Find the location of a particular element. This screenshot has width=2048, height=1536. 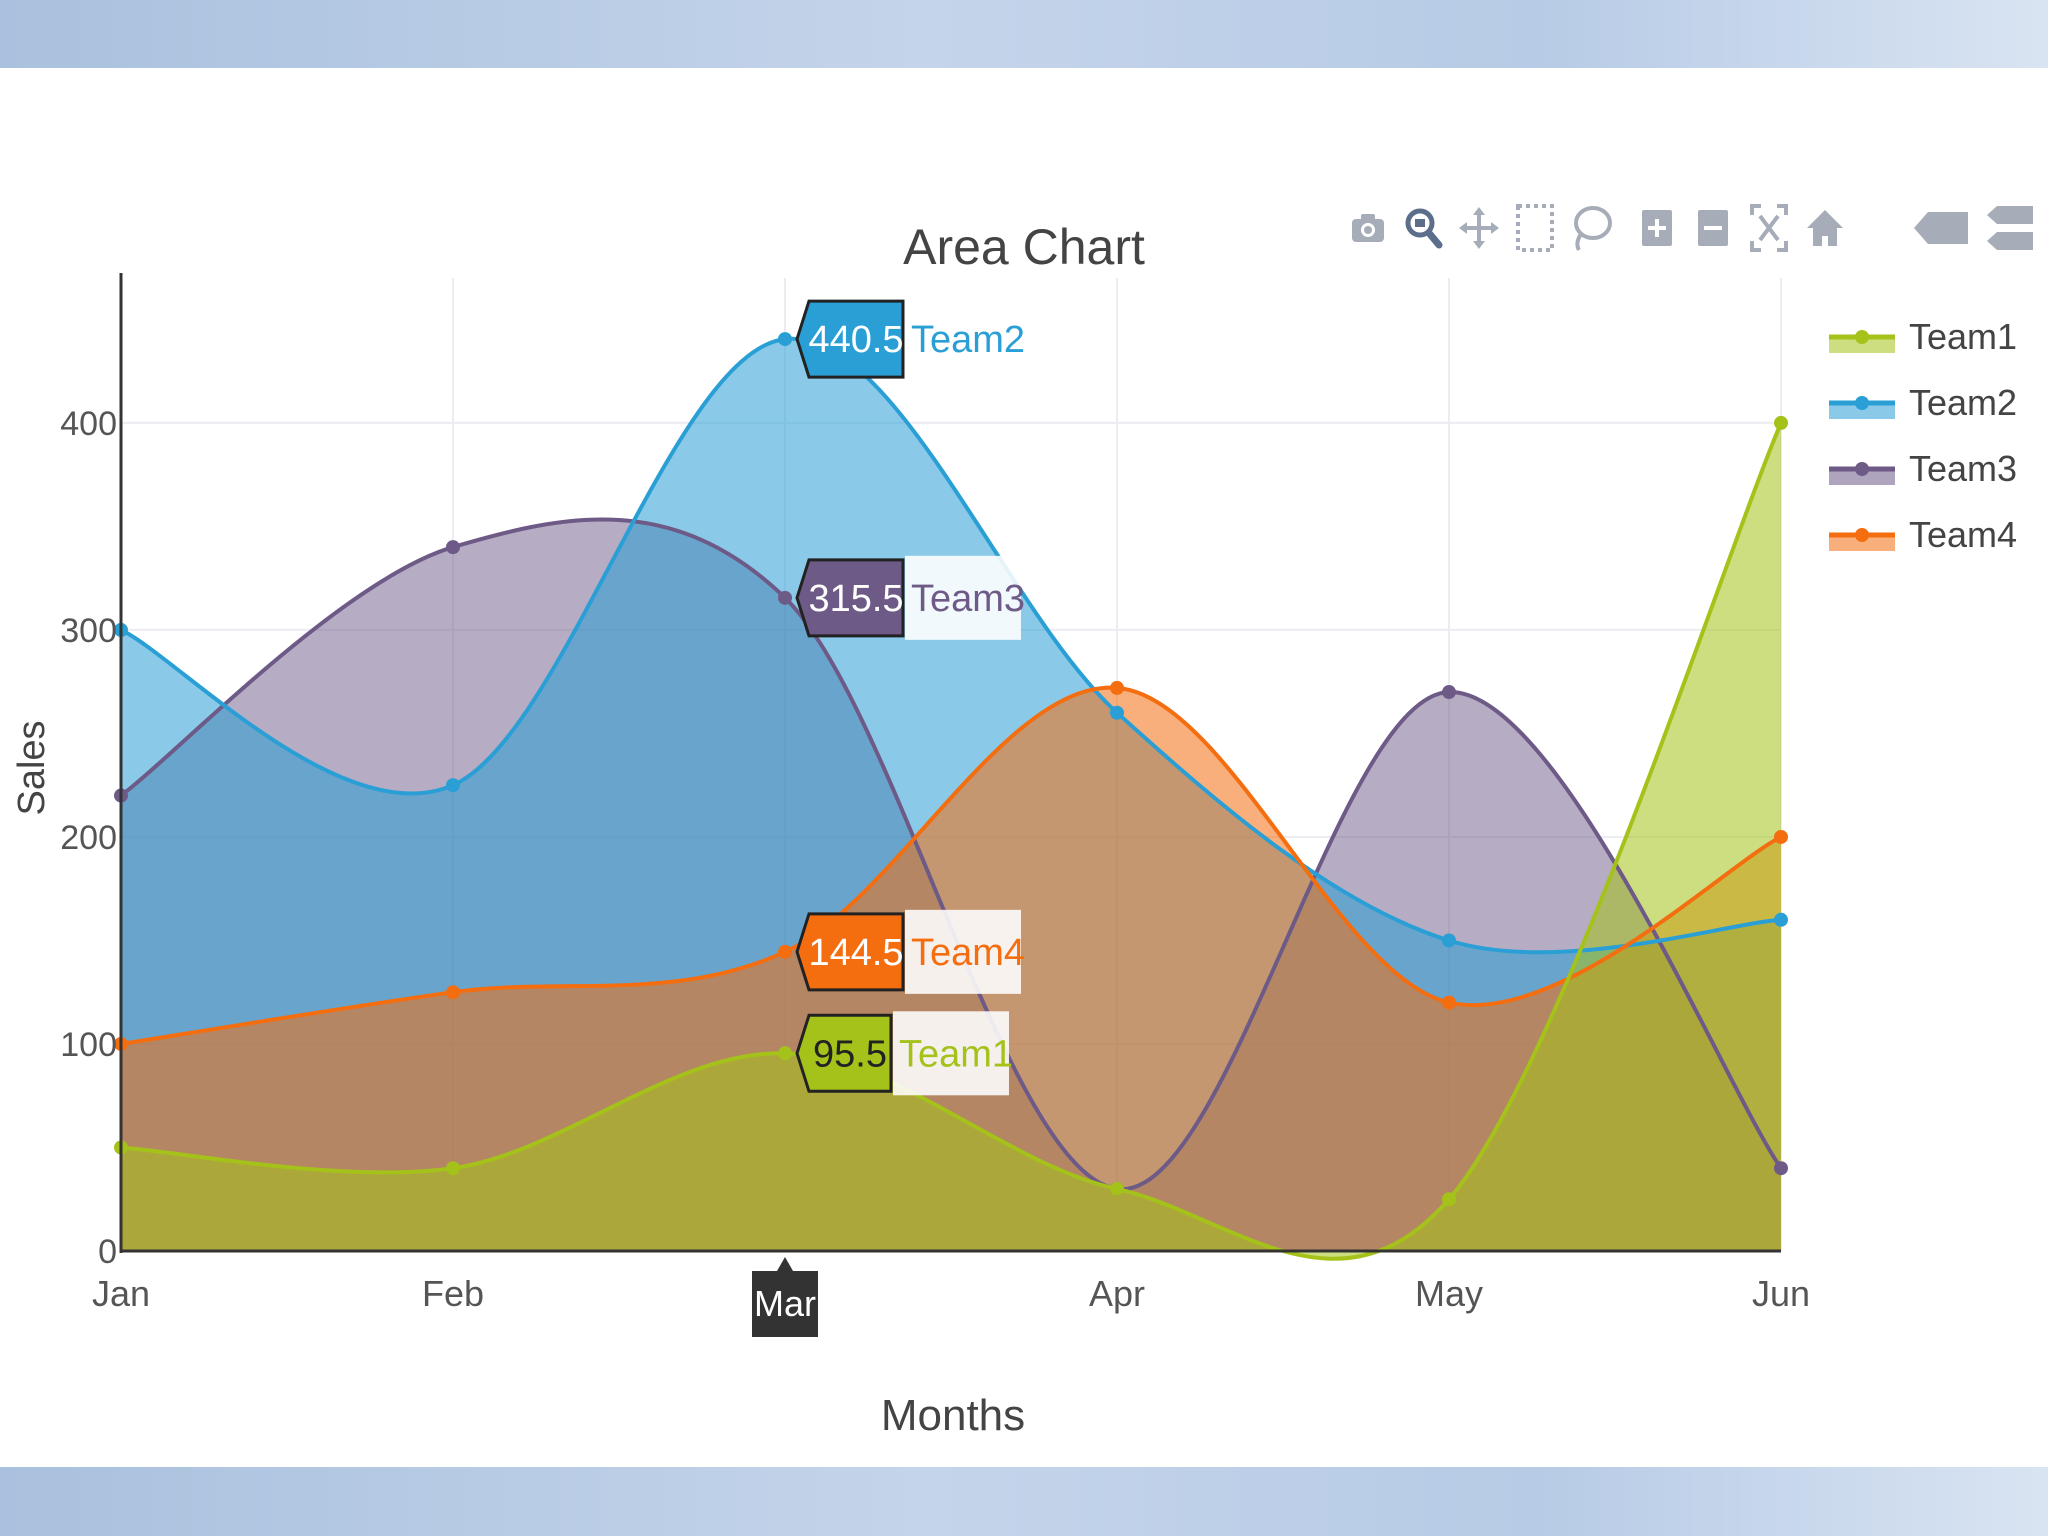

point-team1-mar is located at coordinates (785, 1053).